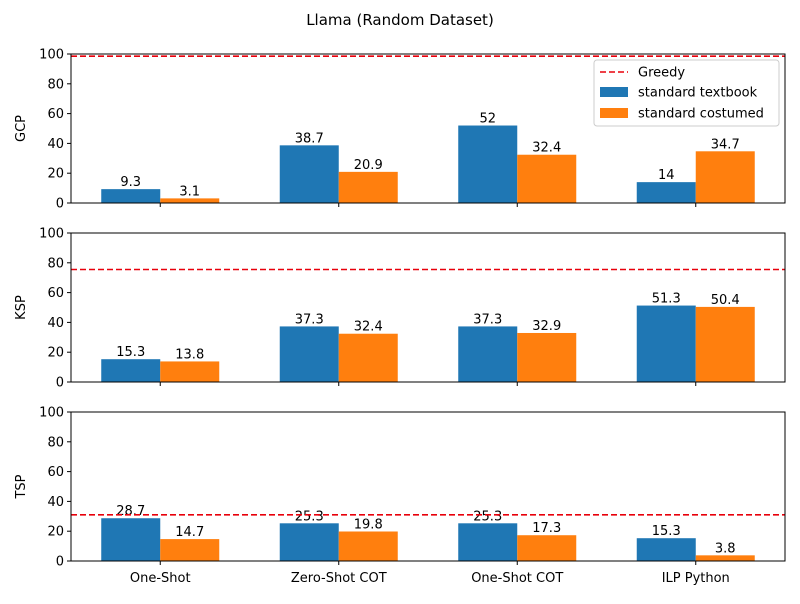  Describe the element at coordinates (661, 73) in the screenshot. I see `legend-greedy-label: Greedy` at that location.